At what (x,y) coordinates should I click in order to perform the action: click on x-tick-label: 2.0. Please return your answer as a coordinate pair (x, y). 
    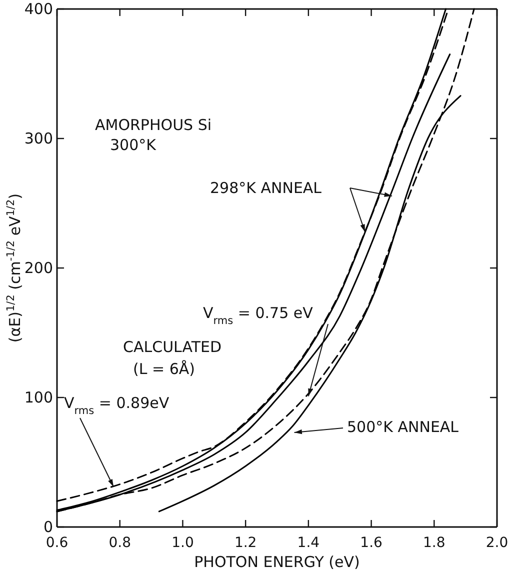
    Looking at the image, I should click on (497, 542).